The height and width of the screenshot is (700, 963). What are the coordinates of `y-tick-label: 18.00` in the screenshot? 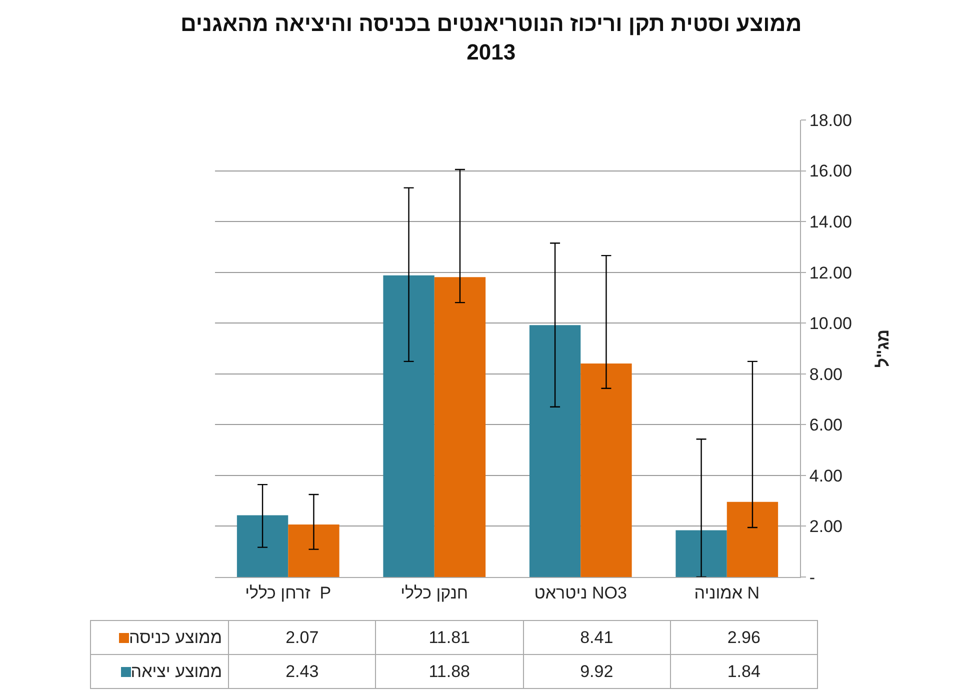 It's located at (830, 120).